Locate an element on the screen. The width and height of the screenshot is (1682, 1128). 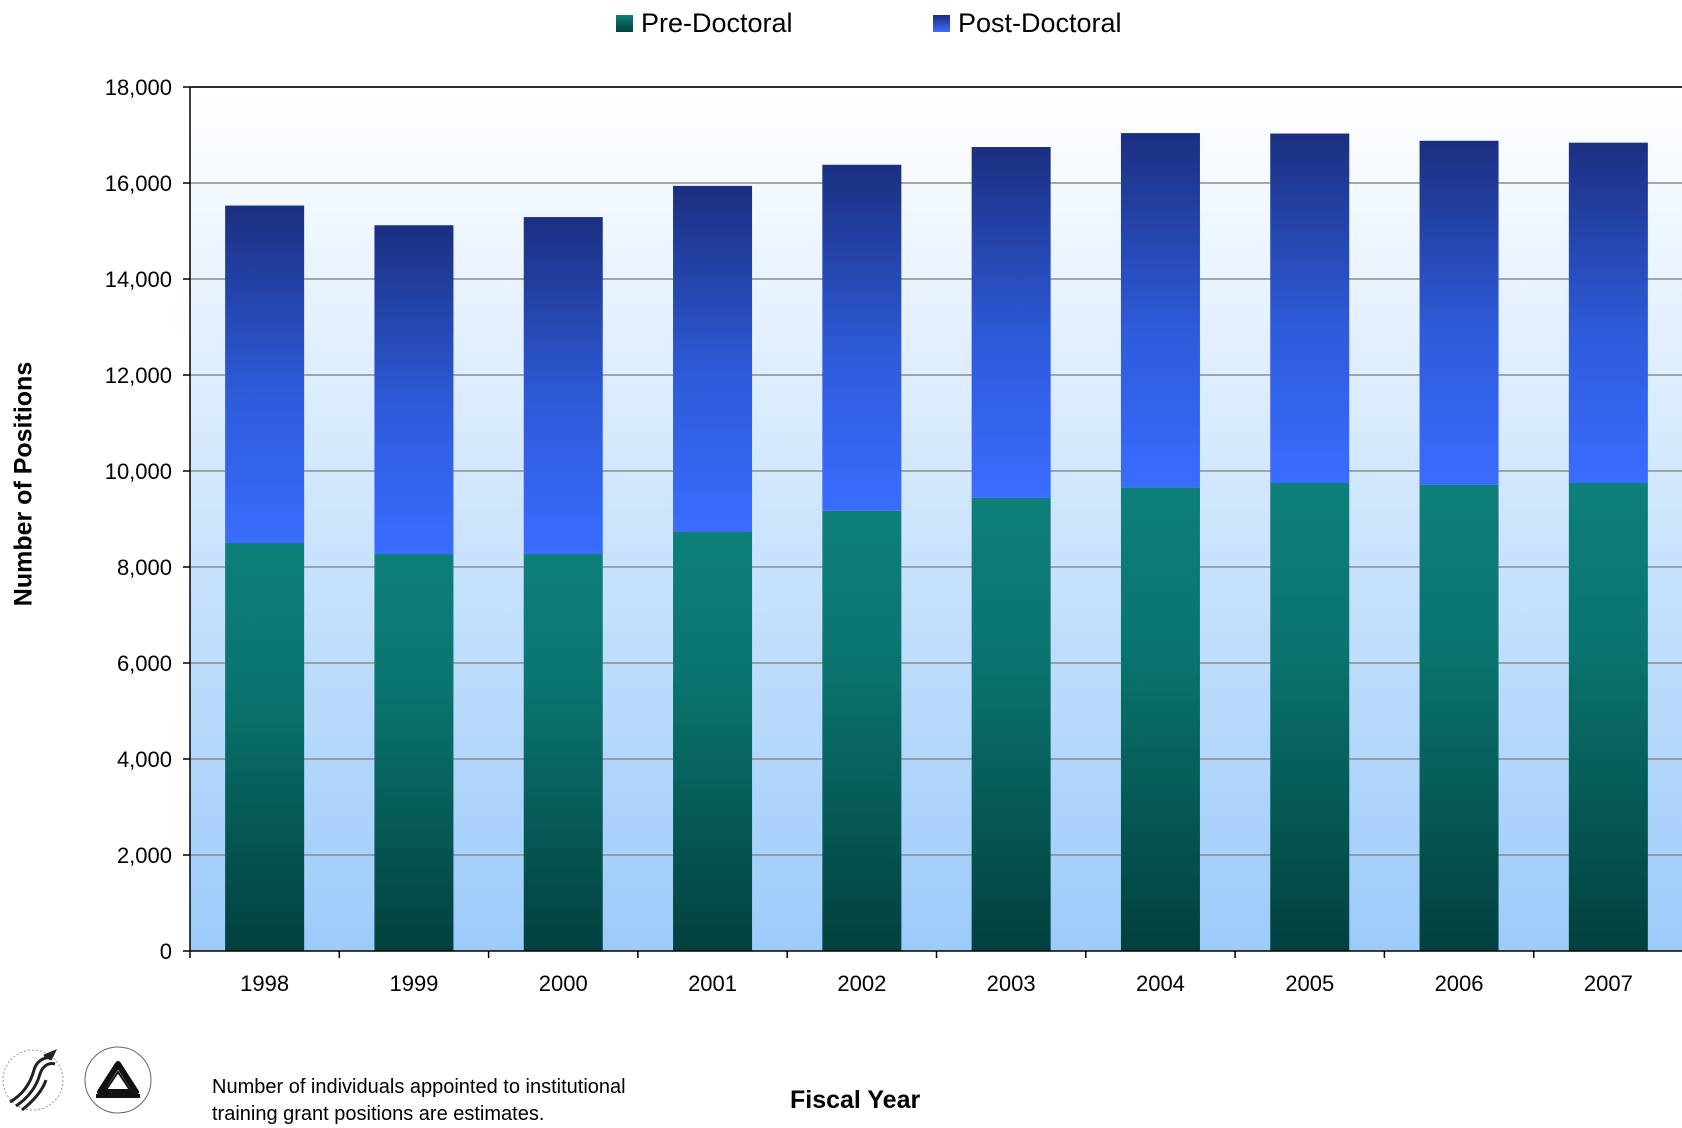
bar-post-doctoral-2004 is located at coordinates (1160, 310).